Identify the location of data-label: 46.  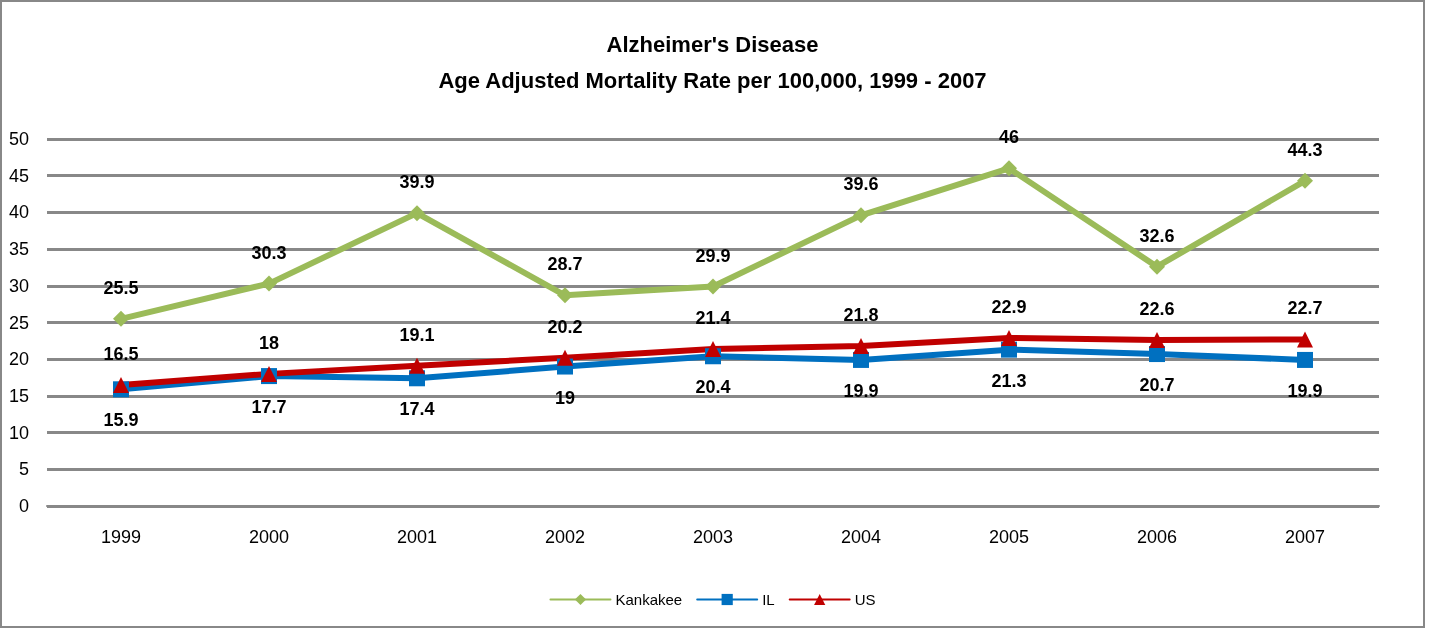
(1009, 137).